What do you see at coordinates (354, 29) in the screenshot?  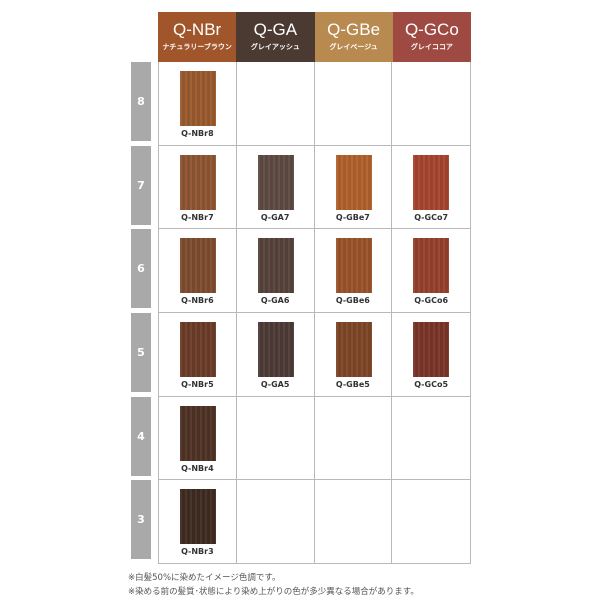 I see `column-code: Q-GBe` at bounding box center [354, 29].